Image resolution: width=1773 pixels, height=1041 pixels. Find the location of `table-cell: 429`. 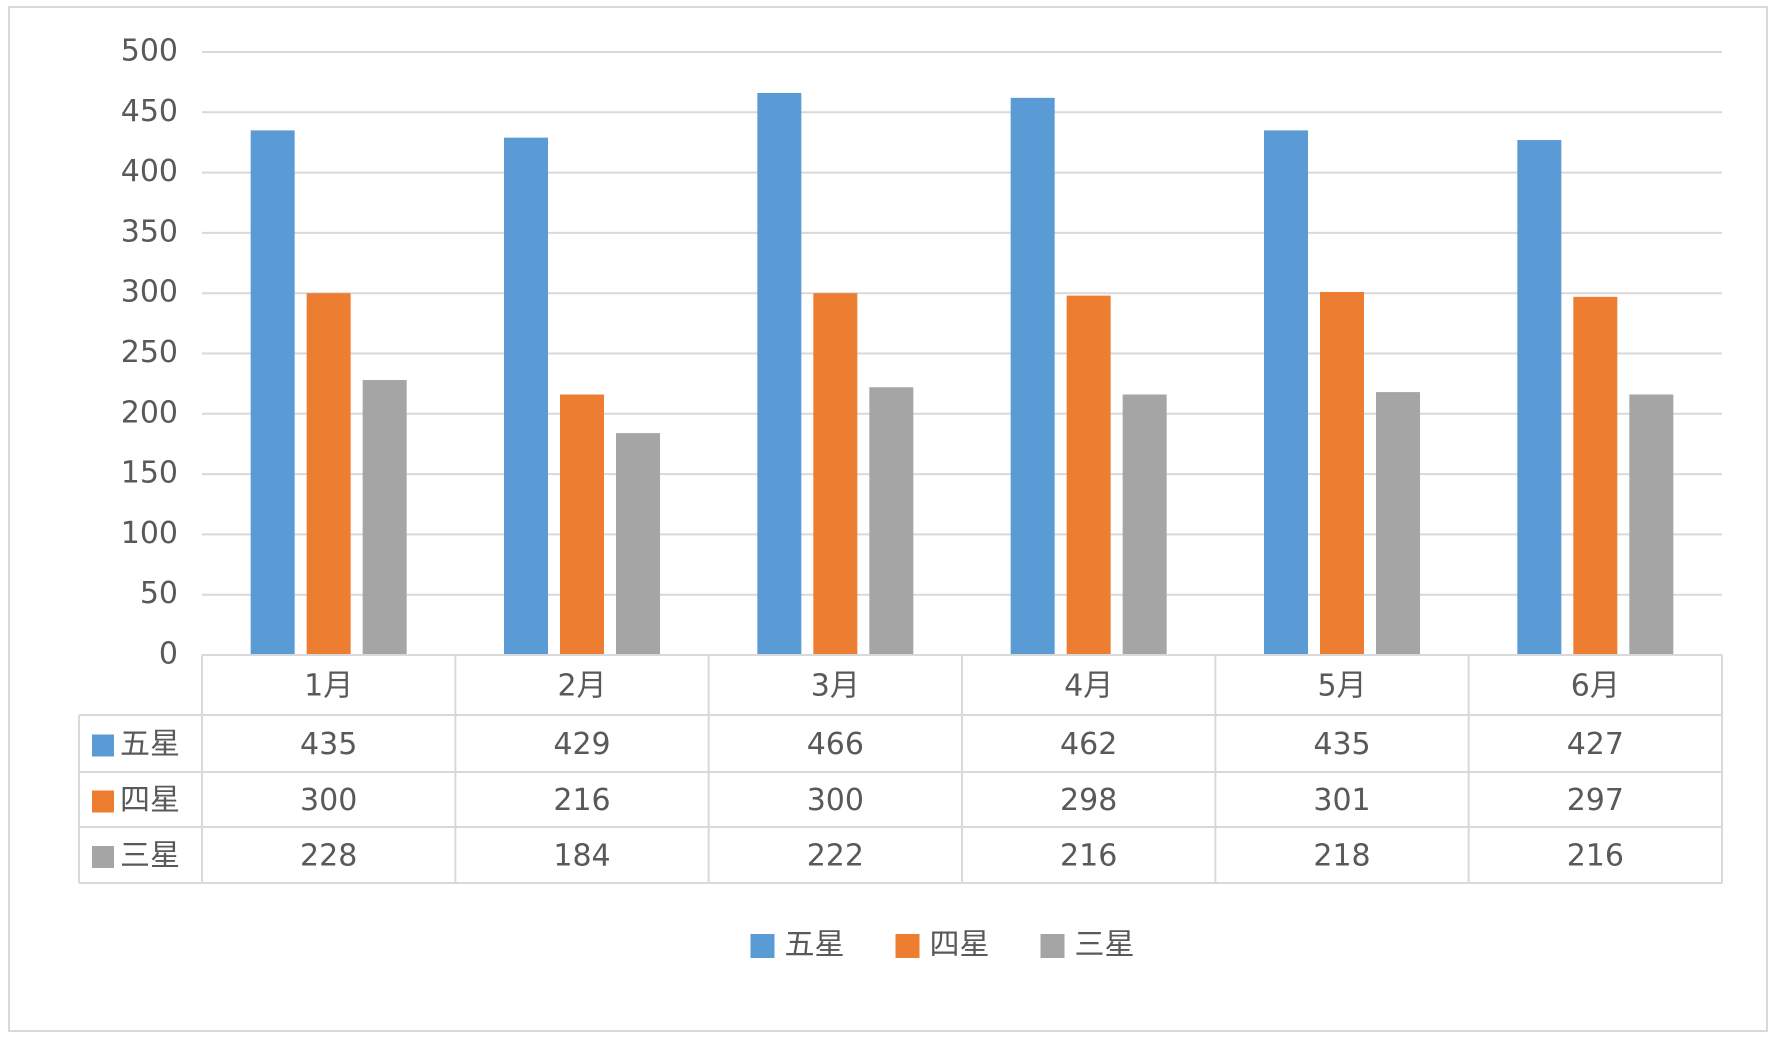

table-cell: 429 is located at coordinates (581, 744).